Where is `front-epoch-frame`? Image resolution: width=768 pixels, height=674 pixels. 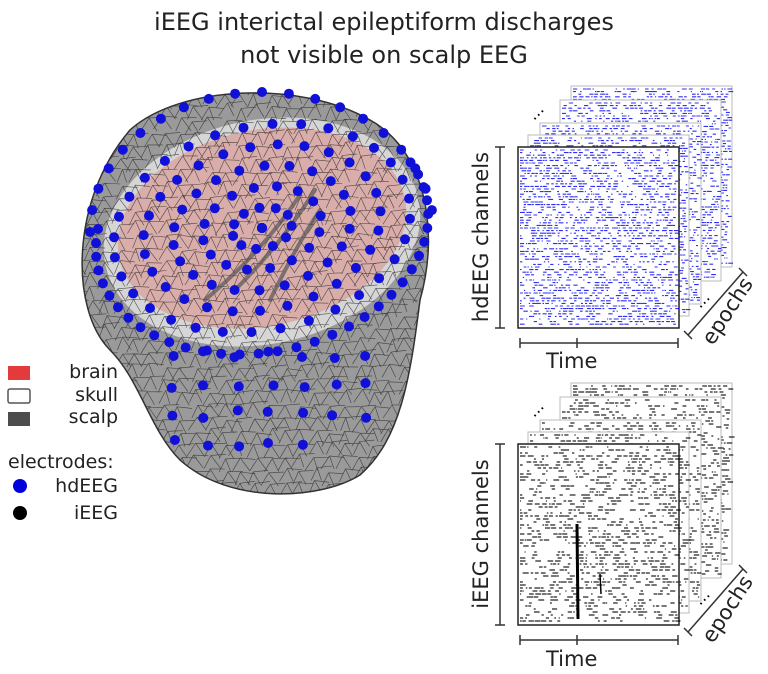 front-epoch-frame is located at coordinates (599, 534).